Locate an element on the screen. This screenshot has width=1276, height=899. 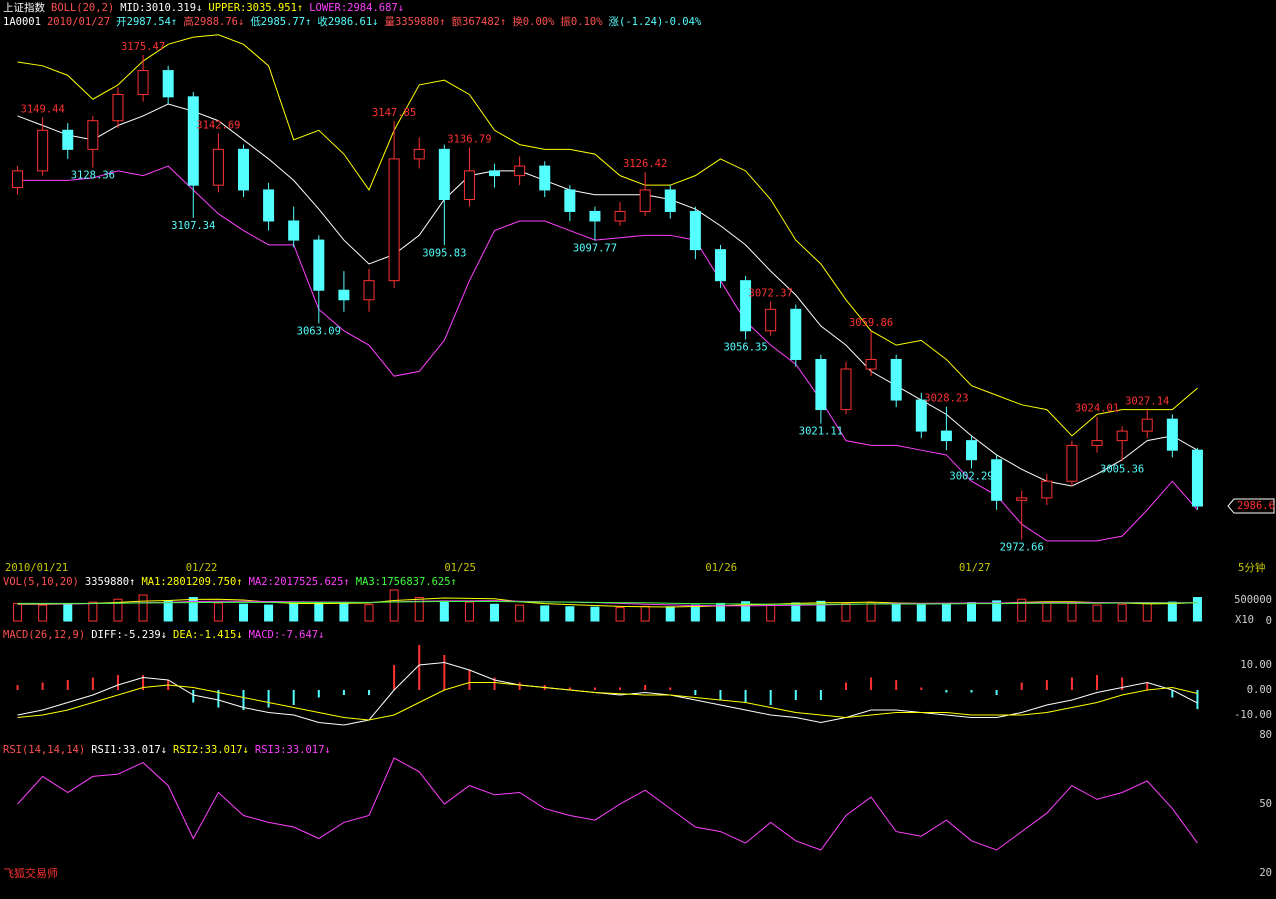
y-tick-label: 500000 is located at coordinates (1253, 600).